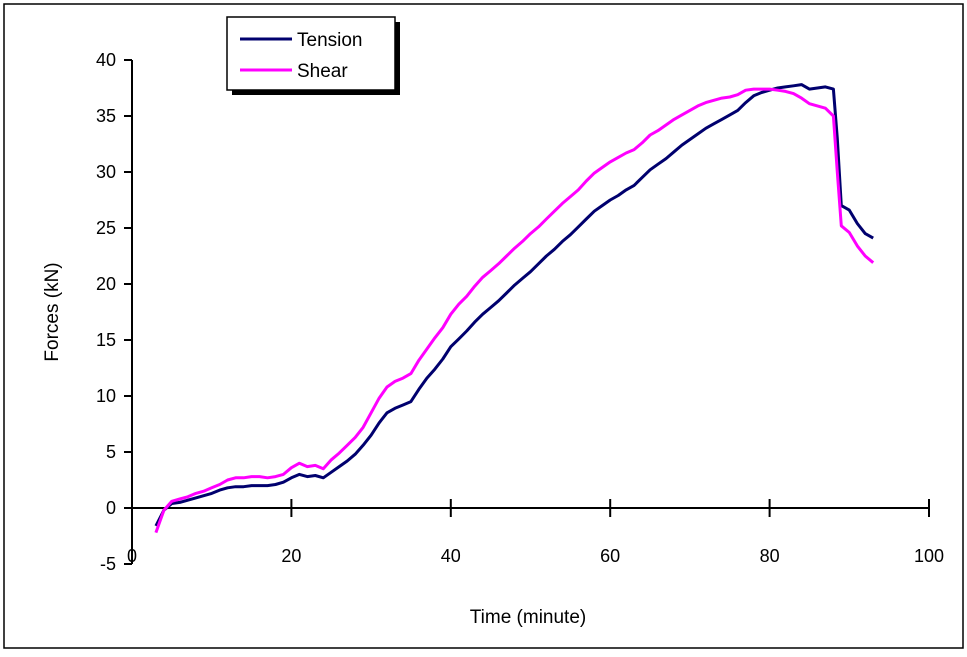  Describe the element at coordinates (322, 71) in the screenshot. I see `legend-label-shear: Shear` at that location.